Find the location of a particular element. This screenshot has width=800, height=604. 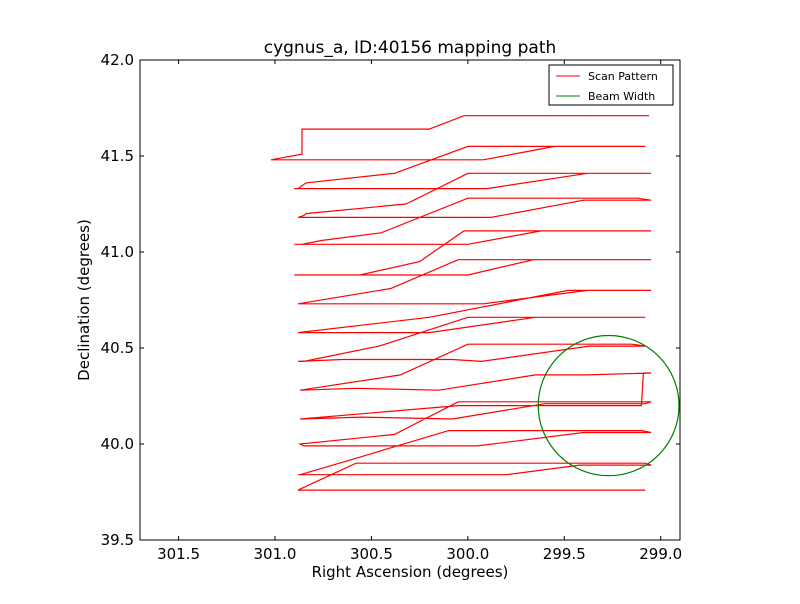

legend: Scan Pattern Beam Width is located at coordinates (611, 85).